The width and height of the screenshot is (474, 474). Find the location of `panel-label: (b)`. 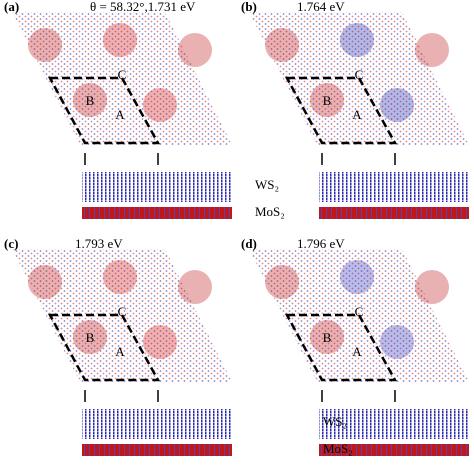

panel-label: (b) is located at coordinates (249, 7).